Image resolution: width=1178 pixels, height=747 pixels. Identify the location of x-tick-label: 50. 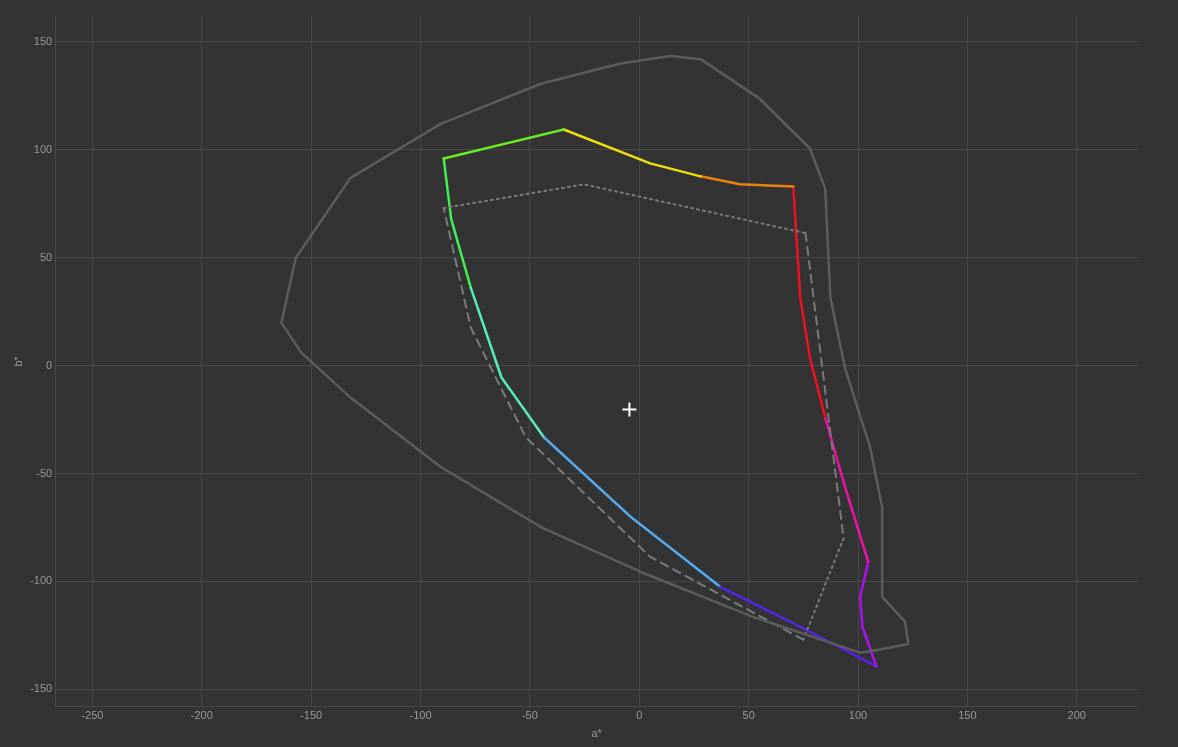
(748, 715).